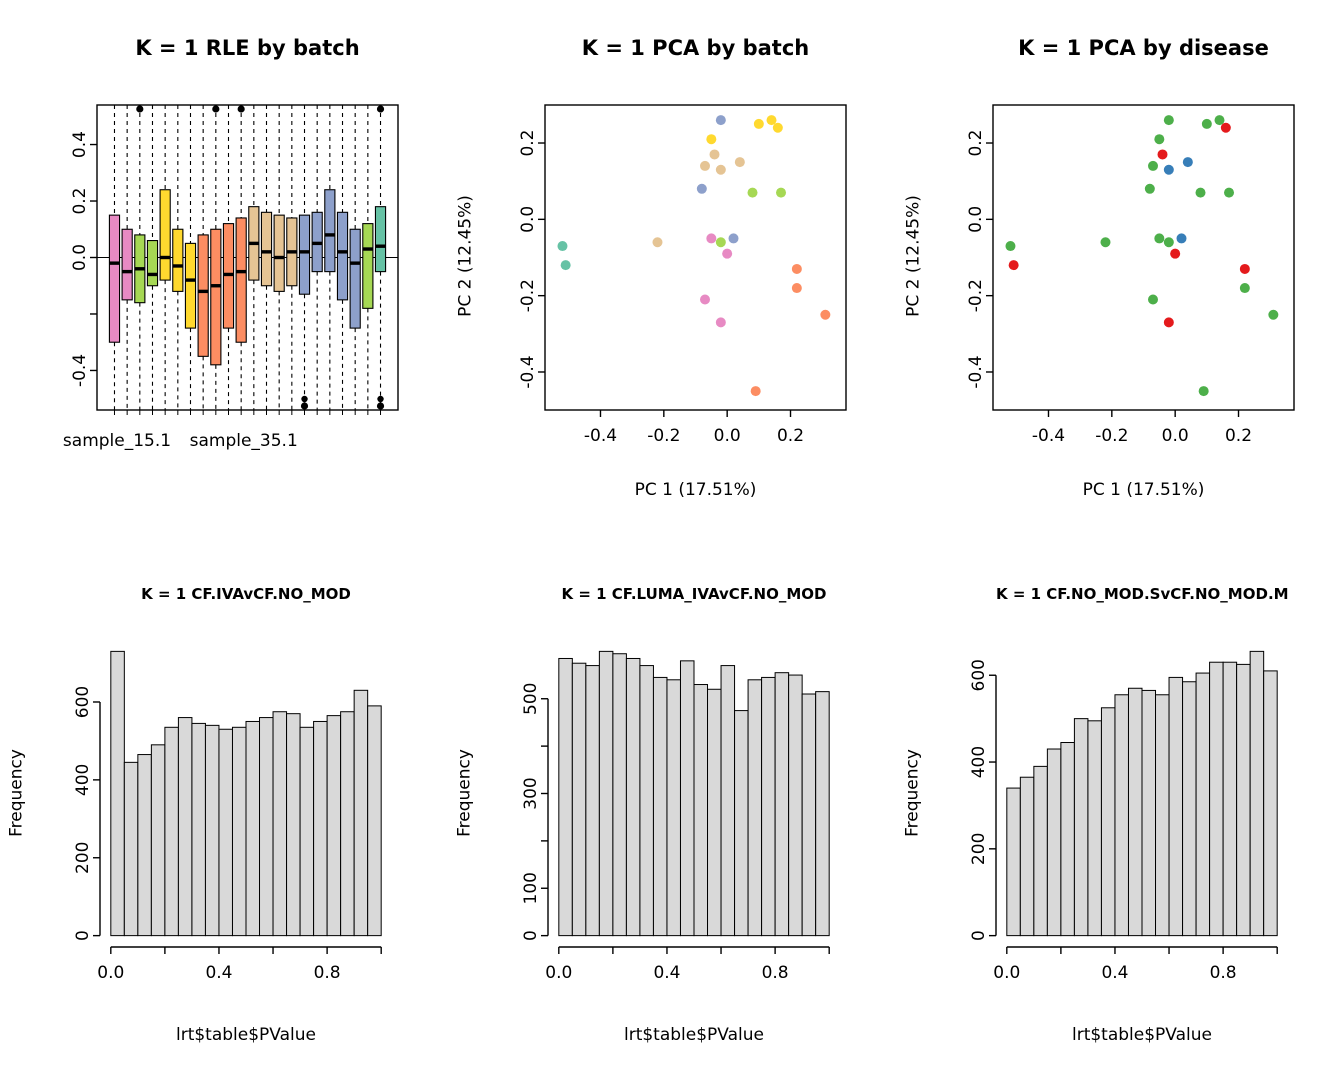  I want to click on tick-label: 600, so click(83, 702).